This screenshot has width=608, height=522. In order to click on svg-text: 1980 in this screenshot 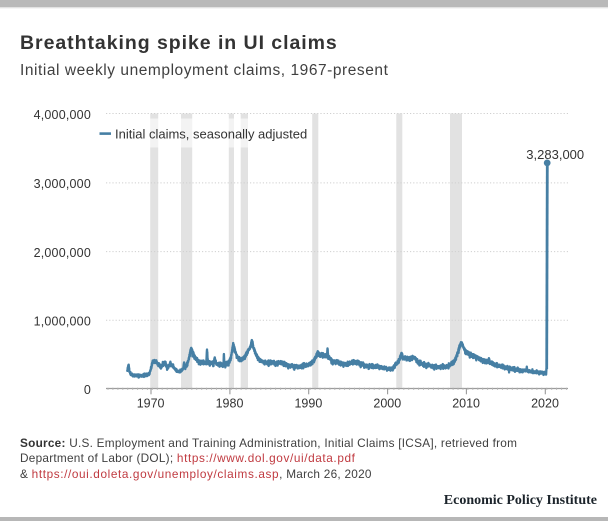, I will do `click(230, 404)`.